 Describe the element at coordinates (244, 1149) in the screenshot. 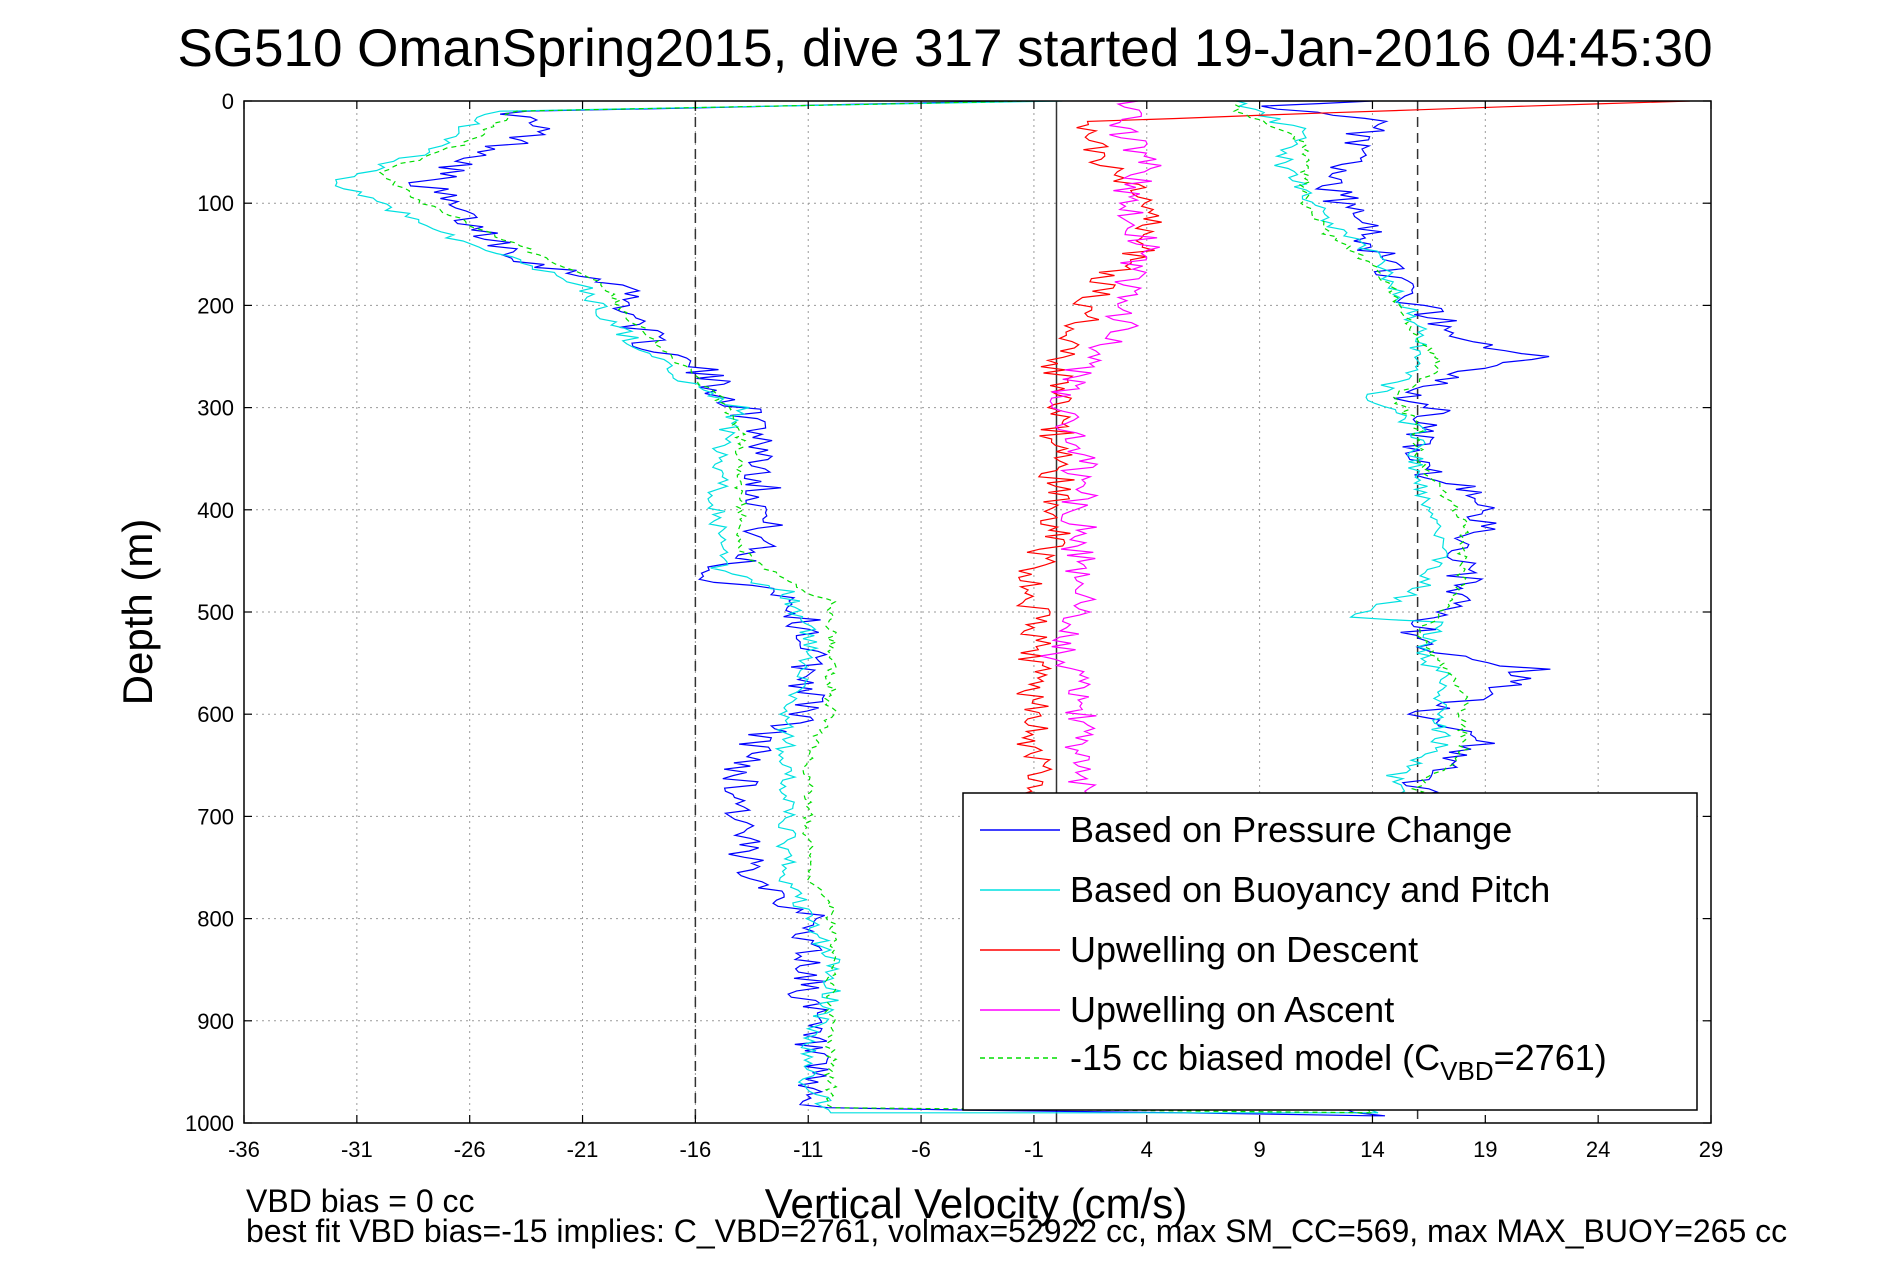

I see `x-tick-label: -36` at that location.